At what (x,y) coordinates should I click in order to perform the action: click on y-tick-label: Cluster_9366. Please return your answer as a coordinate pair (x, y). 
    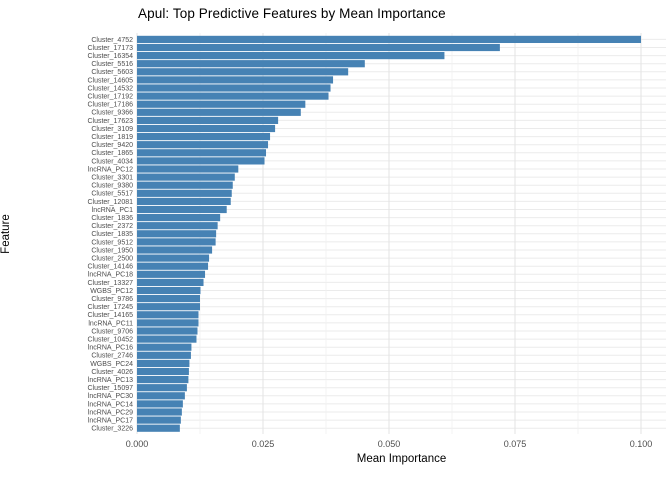
    Looking at the image, I should click on (112, 113).